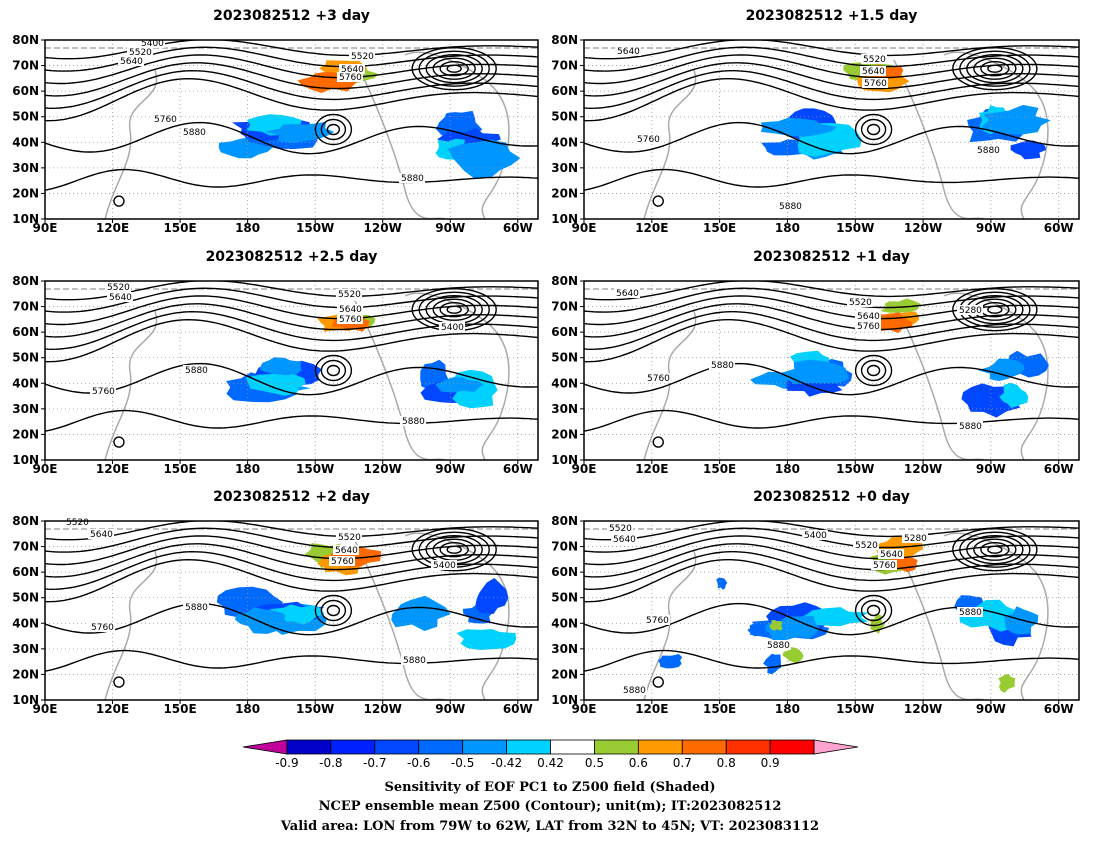 This screenshot has width=1100, height=850. Describe the element at coordinates (291, 497) in the screenshot. I see `panel-title: 2023082512 +2 day` at that location.